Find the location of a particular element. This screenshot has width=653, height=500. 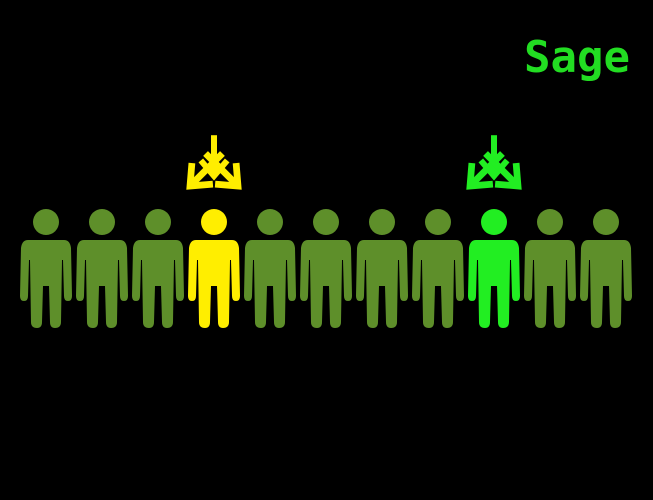

brand-logo: Sage is located at coordinates (577, 57).